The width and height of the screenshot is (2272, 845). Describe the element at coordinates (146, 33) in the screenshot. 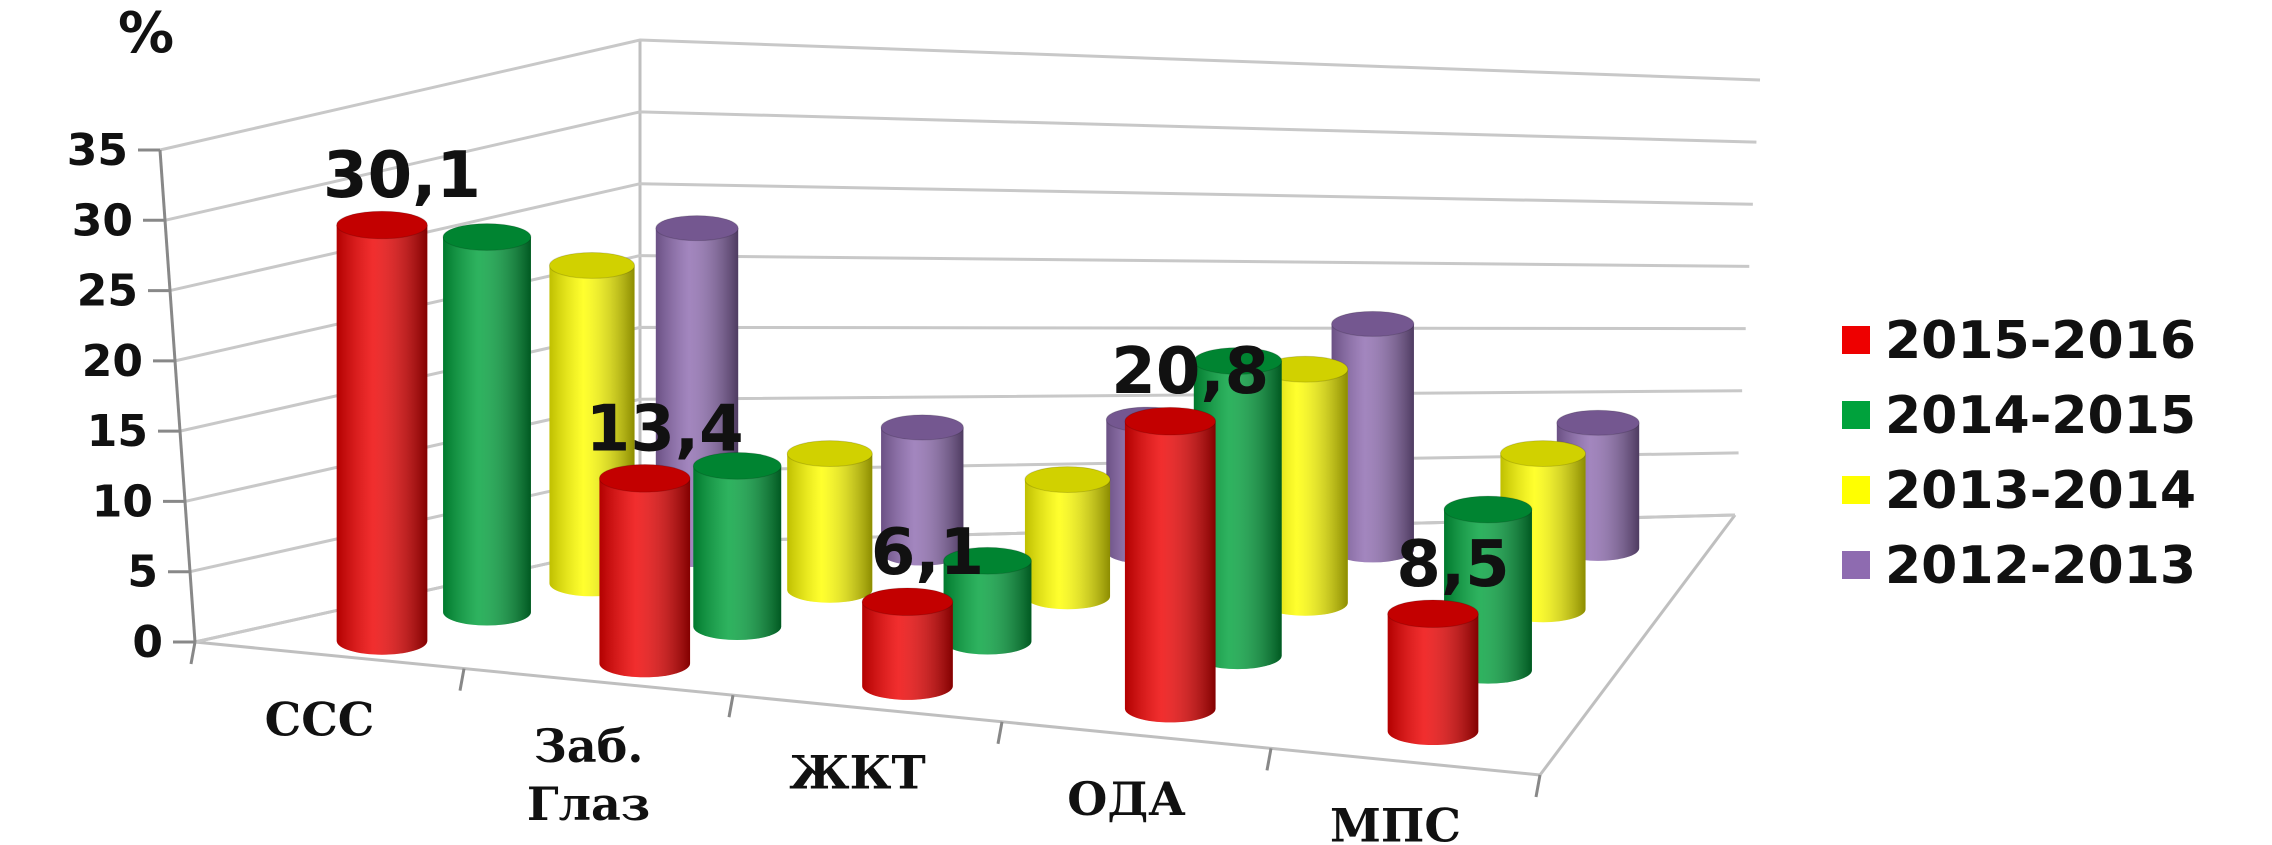

I see `unit-label: %` at that location.